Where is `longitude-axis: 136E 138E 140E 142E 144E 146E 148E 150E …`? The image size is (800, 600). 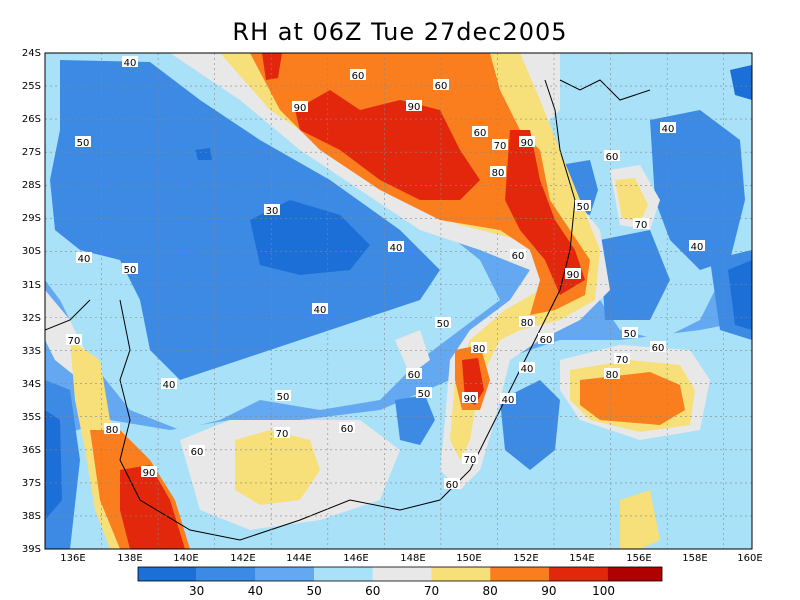
longitude-axis: 136E 138E 140E 142E 144E 146E 148E 150E … is located at coordinates (411, 558).